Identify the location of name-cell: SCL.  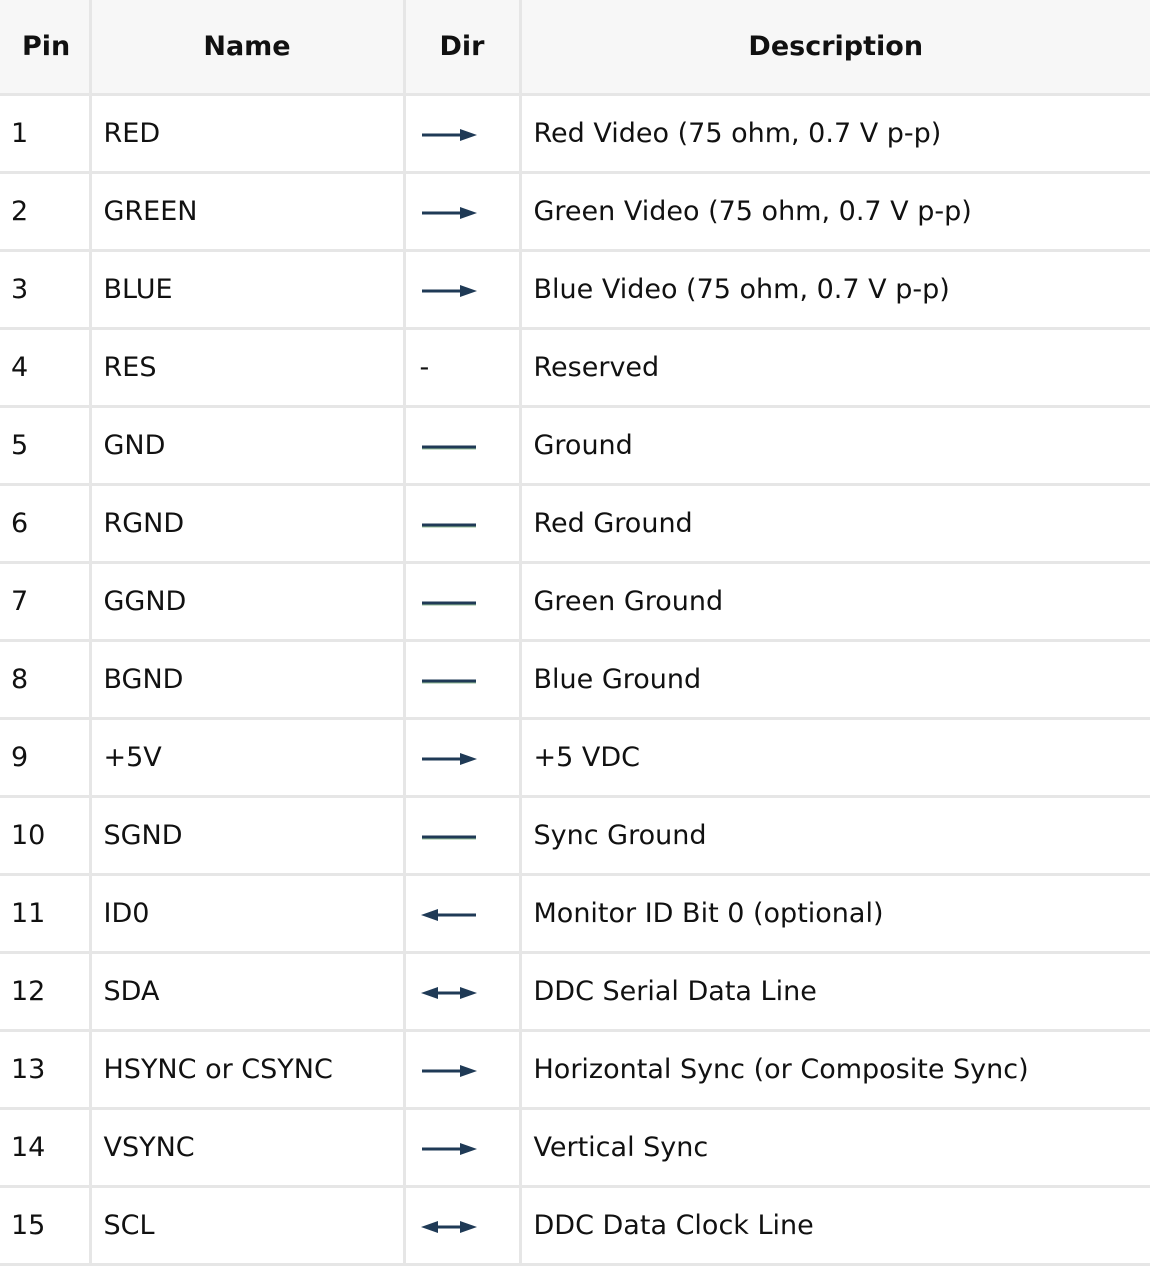
(246, 1226).